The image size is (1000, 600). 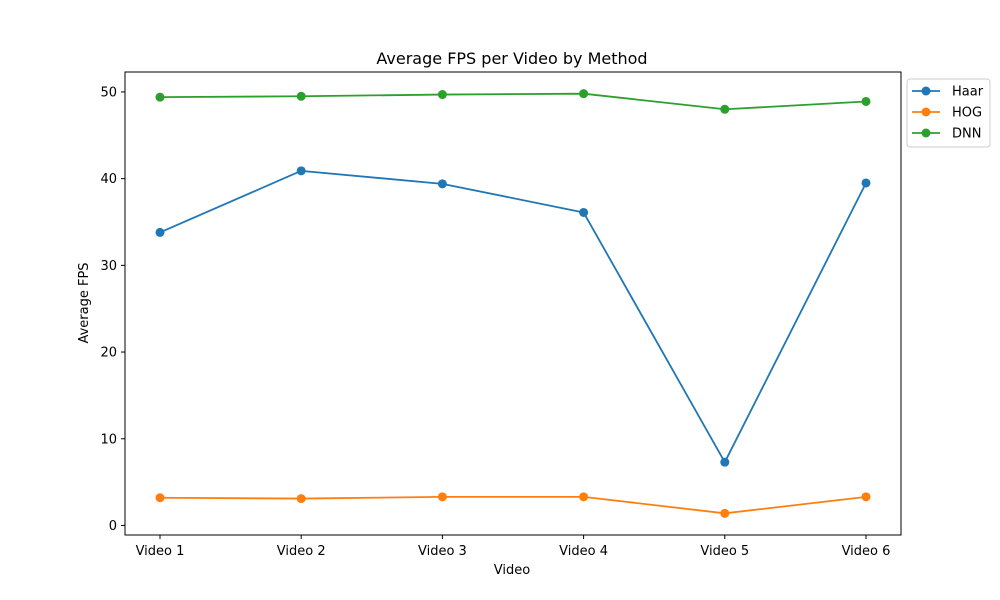 What do you see at coordinates (112, 309) in the screenshot?
I see `y-axis: 0 10 20 30 40 50` at bounding box center [112, 309].